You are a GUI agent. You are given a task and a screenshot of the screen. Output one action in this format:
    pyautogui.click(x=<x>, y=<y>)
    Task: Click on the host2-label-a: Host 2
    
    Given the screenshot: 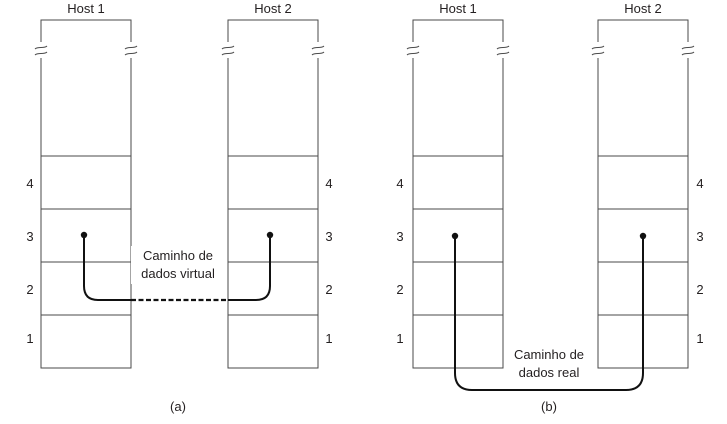 What is the action you would take?
    pyautogui.click(x=273, y=8)
    